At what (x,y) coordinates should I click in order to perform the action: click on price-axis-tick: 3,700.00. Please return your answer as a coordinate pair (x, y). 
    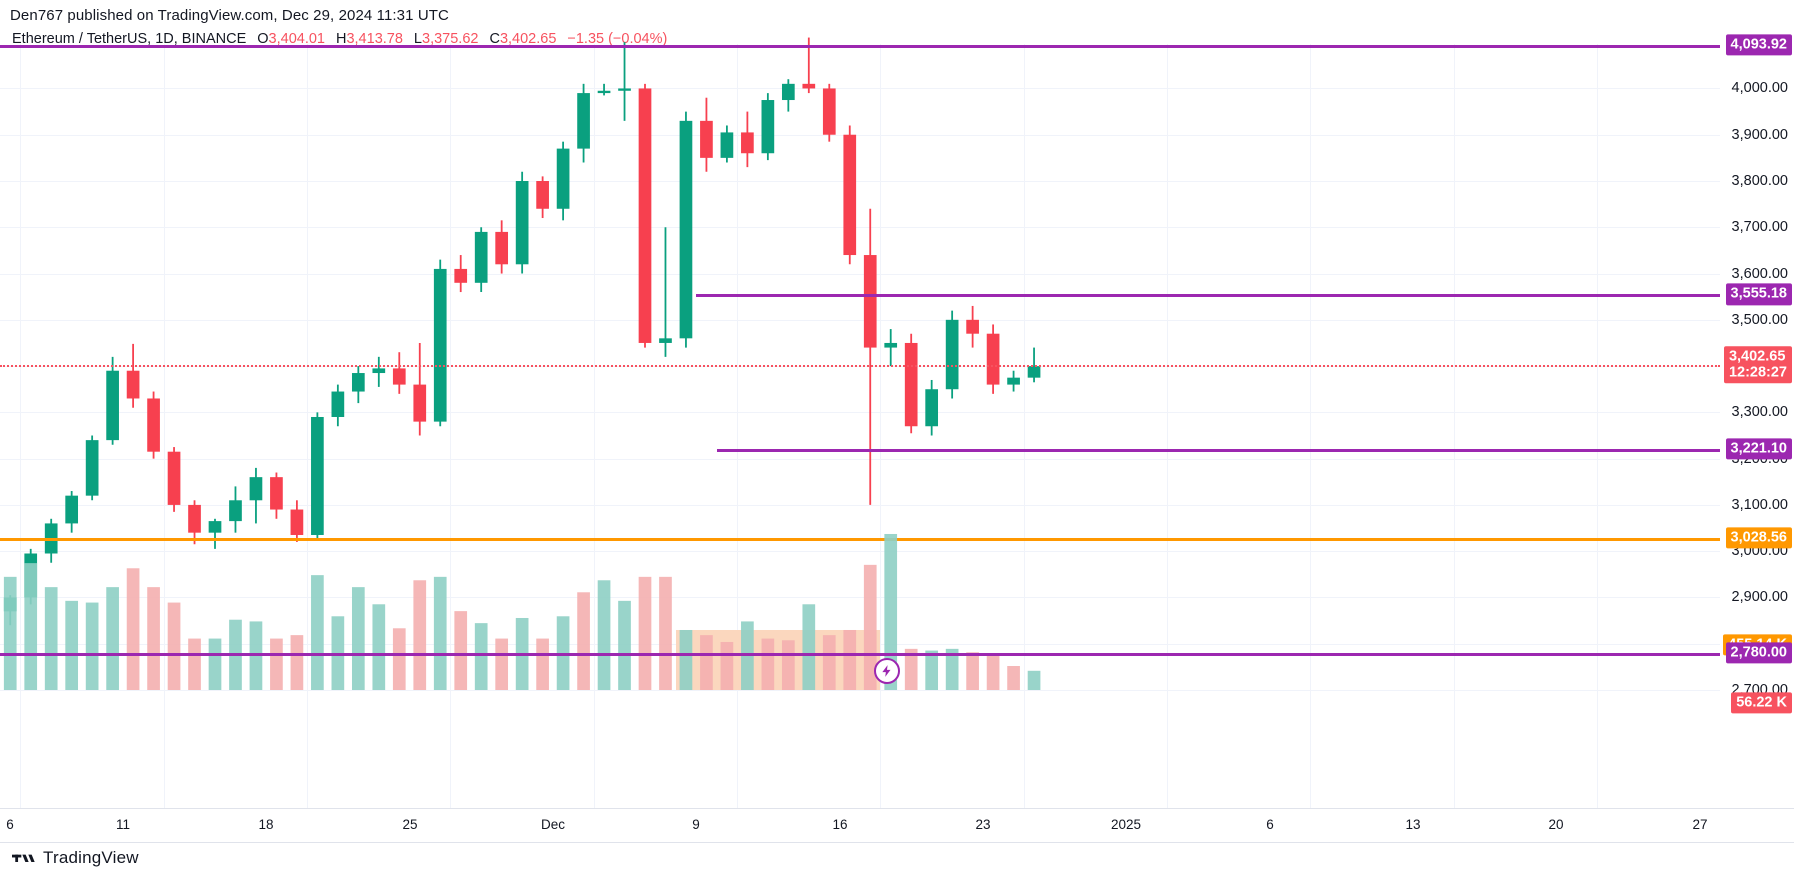
    Looking at the image, I should click on (1759, 227).